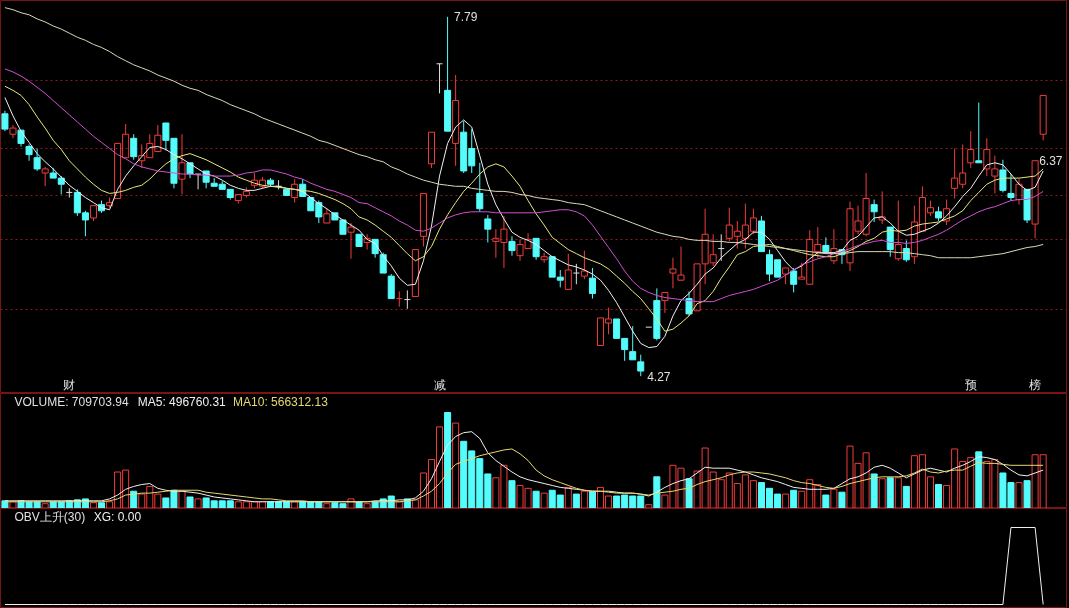 The image size is (1069, 608). What do you see at coordinates (1035, 384) in the screenshot?
I see `x-tick-label: 榜` at bounding box center [1035, 384].